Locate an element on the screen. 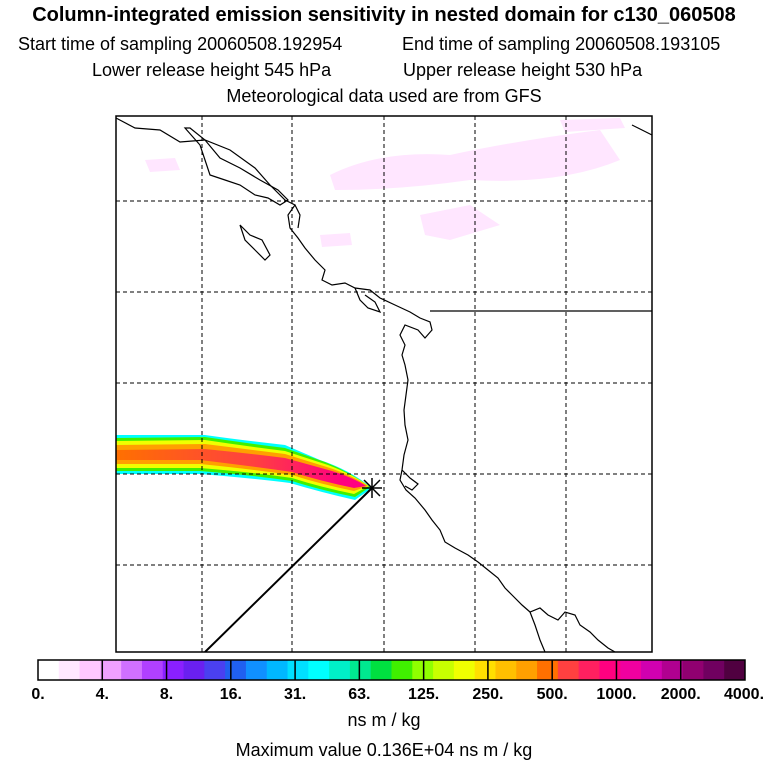  release-point-icon is located at coordinates (372, 488).